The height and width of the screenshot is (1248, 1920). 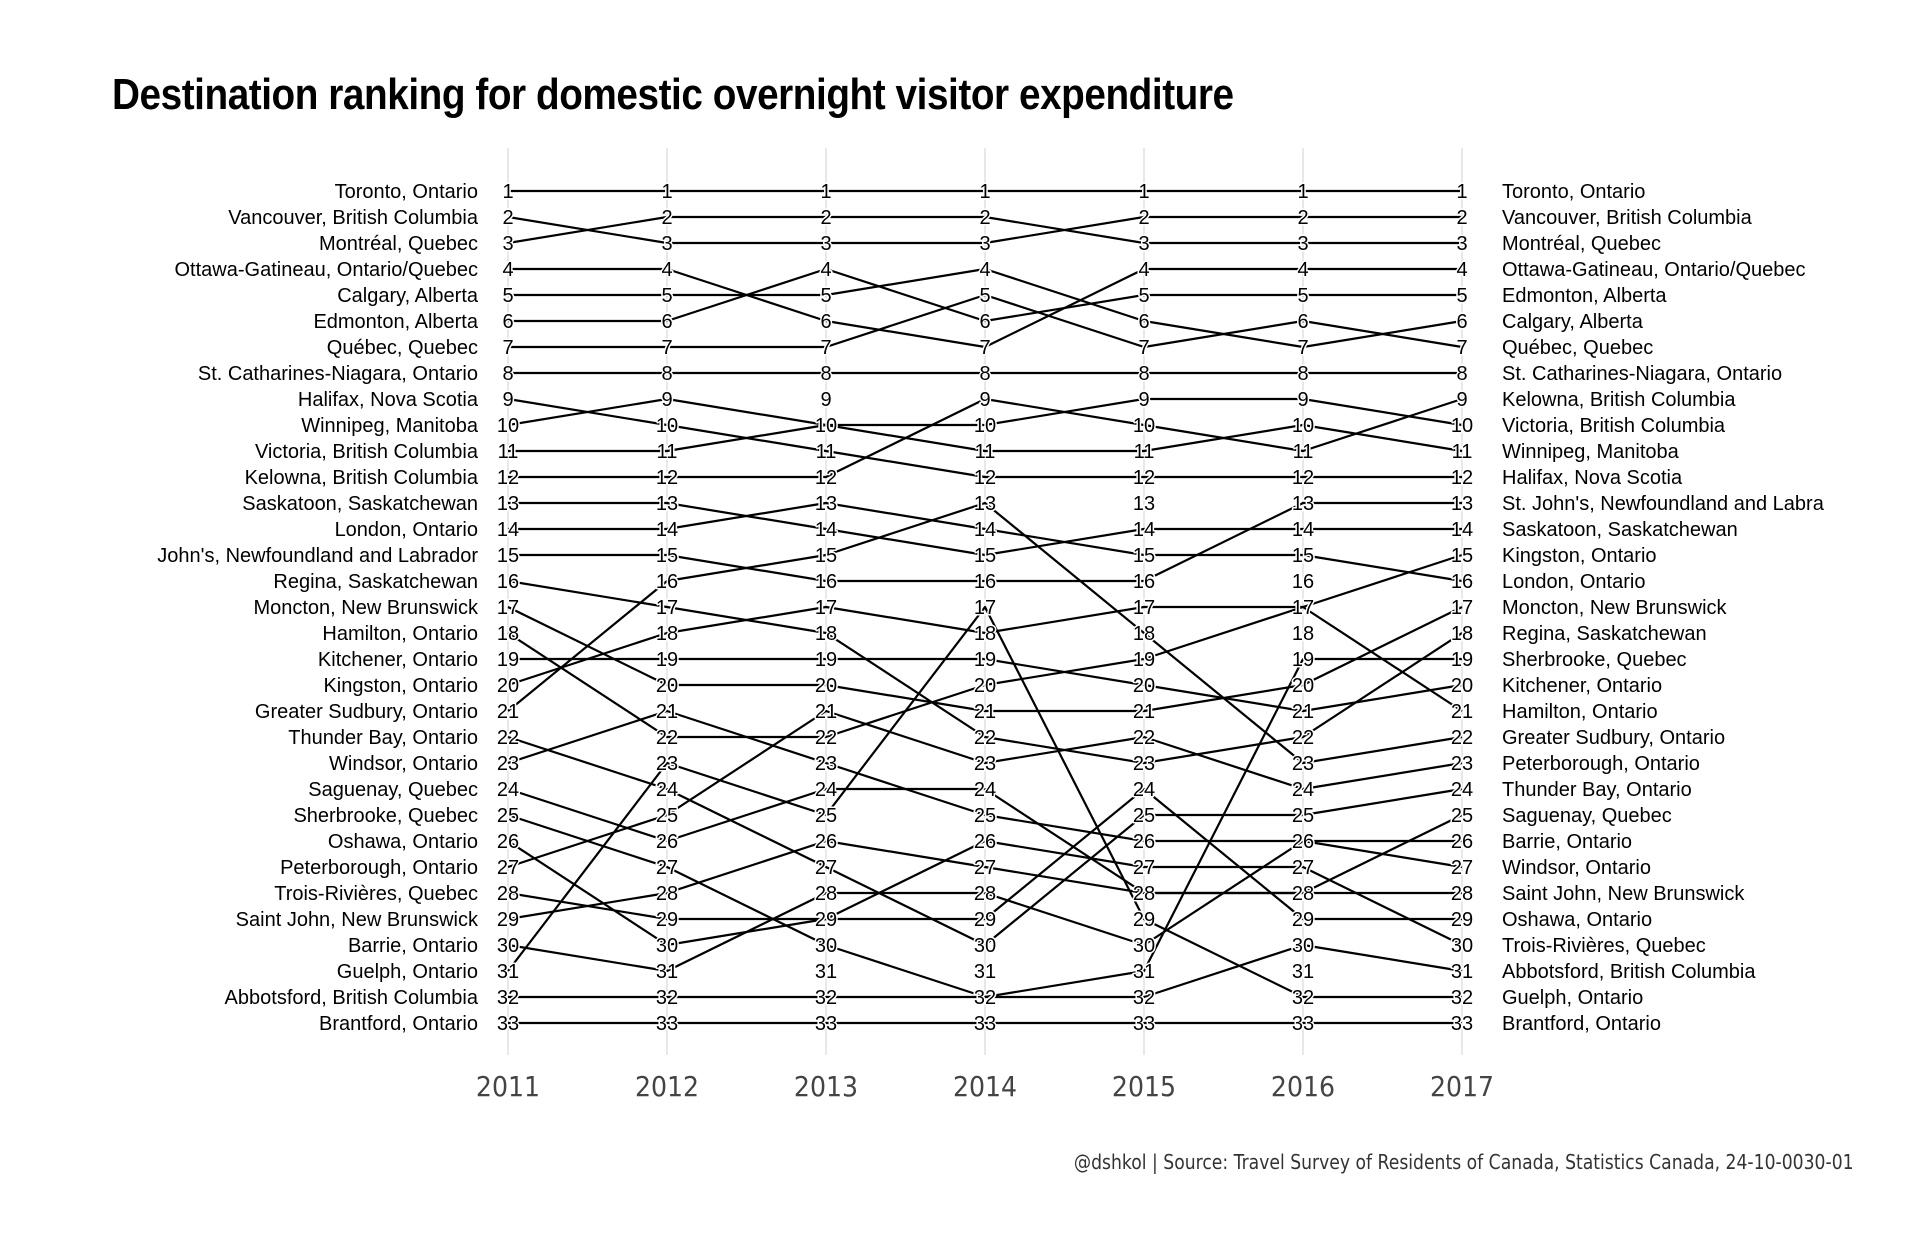 I want to click on right-destination-label: Québec, Quebec, so click(x=1577, y=348).